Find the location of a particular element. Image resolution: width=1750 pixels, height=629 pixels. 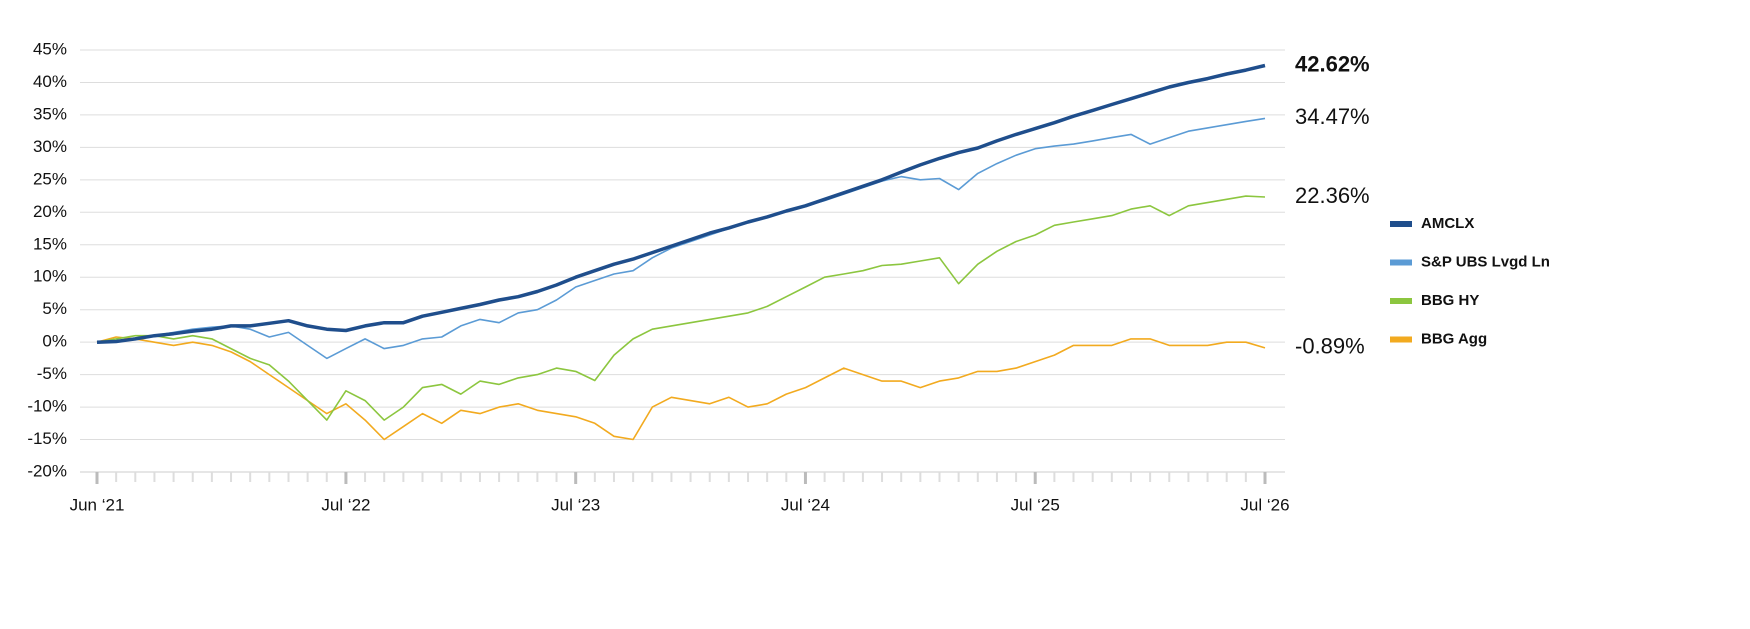

y-tick-label: -15% is located at coordinates (47, 438).